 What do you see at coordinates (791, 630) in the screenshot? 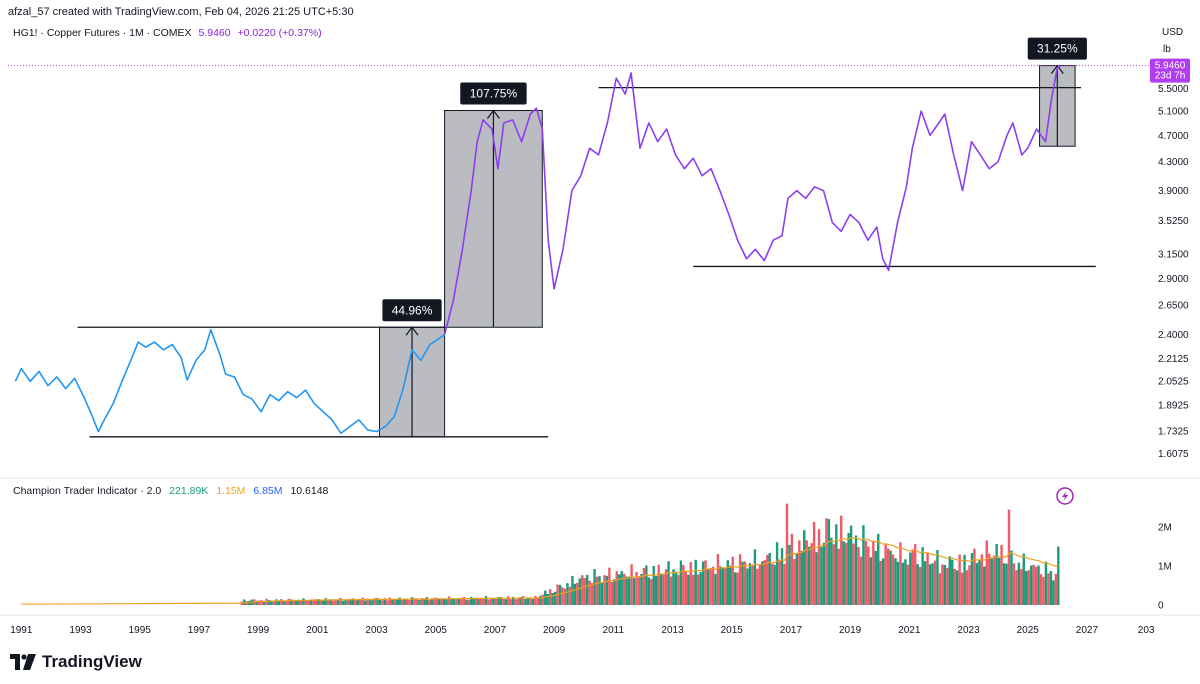
I see `time-axis-tick-2017: 2017` at bounding box center [791, 630].